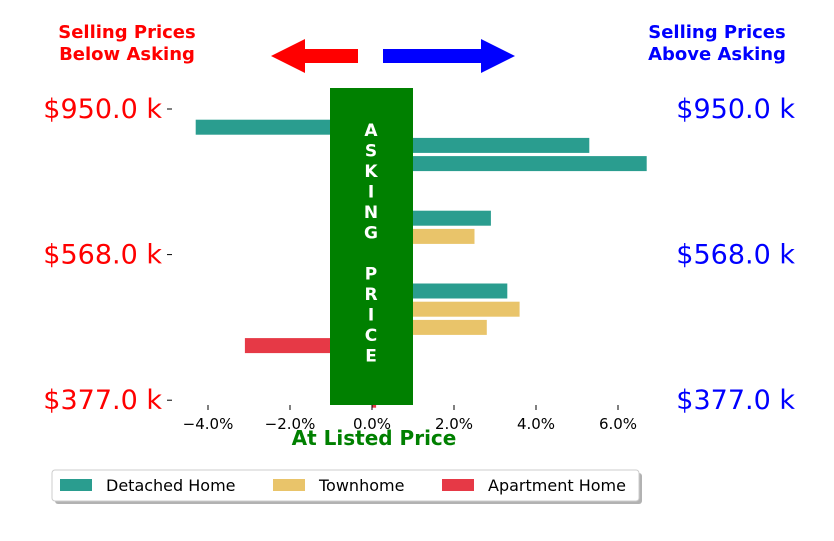 The image size is (834, 541). Describe the element at coordinates (371, 131) in the screenshot. I see `banner-letter-0: A` at that location.